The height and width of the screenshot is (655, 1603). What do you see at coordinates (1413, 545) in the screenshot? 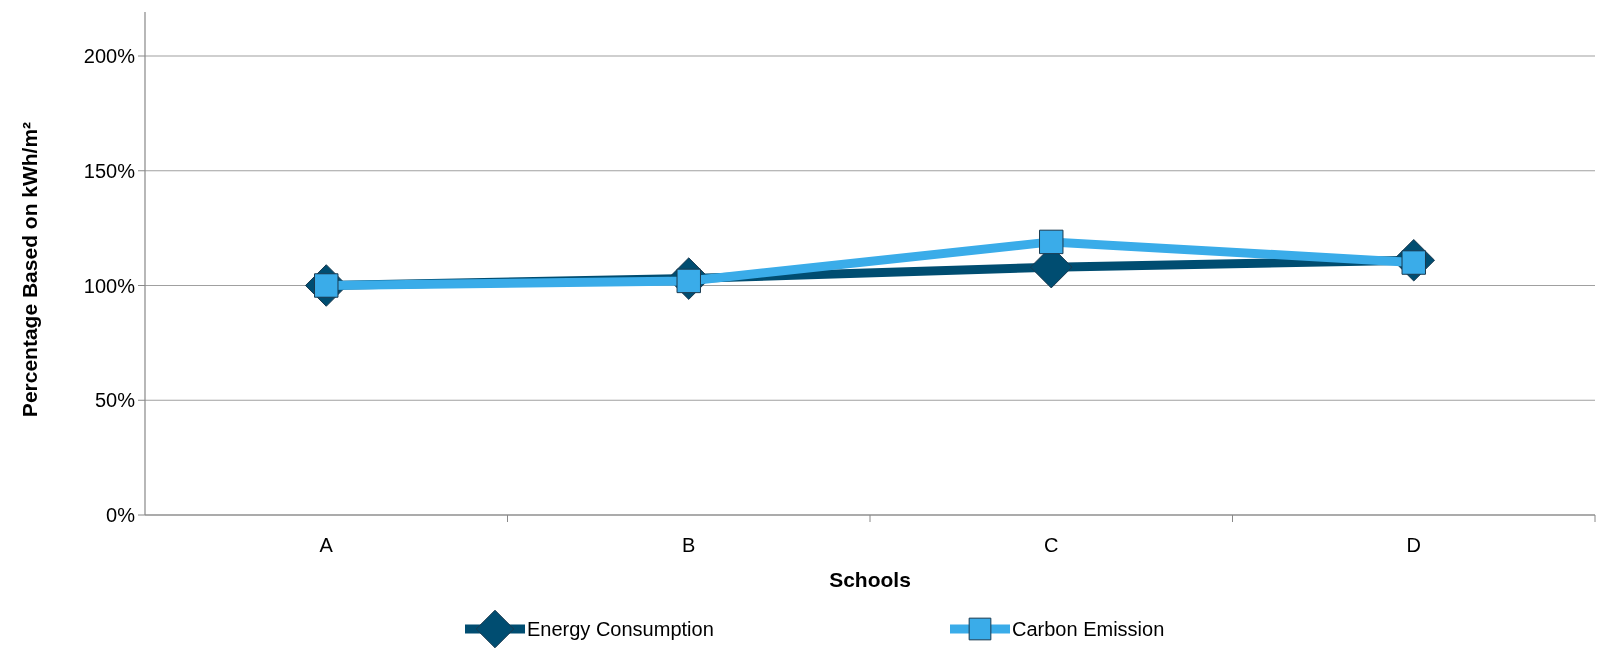
I see `x-tick-label: D` at bounding box center [1413, 545].